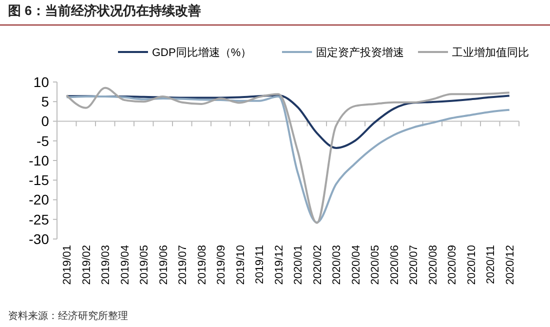 This screenshot has height=327, width=550. What do you see at coordinates (104, 10) in the screenshot?
I see `chart-title: 图 6：当前经济状况仍在持续改善` at bounding box center [104, 10].